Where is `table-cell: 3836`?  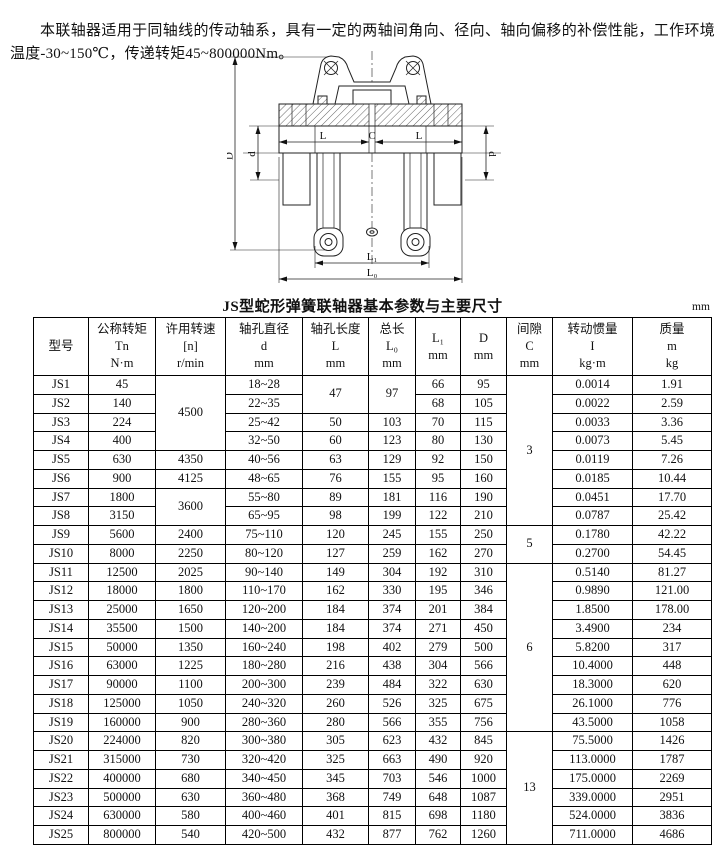 table-cell: 3836 is located at coordinates (672, 816).